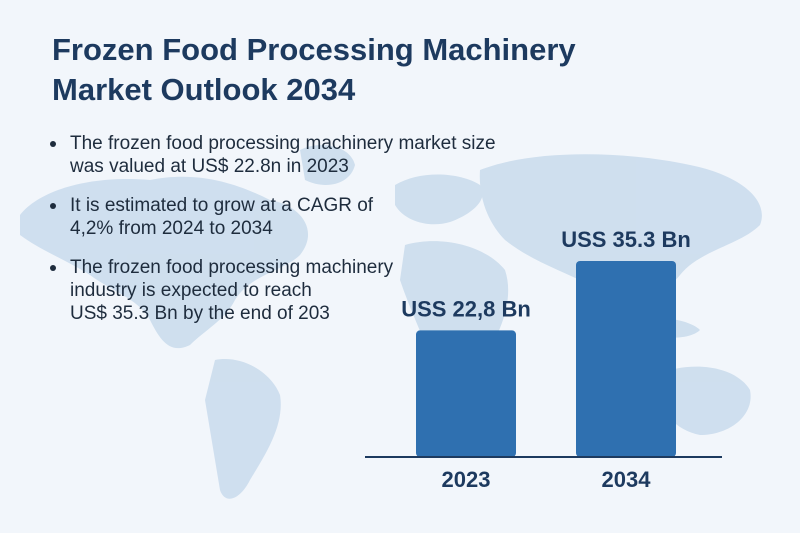  What do you see at coordinates (626, 359) in the screenshot?
I see `bar-2034` at bounding box center [626, 359].